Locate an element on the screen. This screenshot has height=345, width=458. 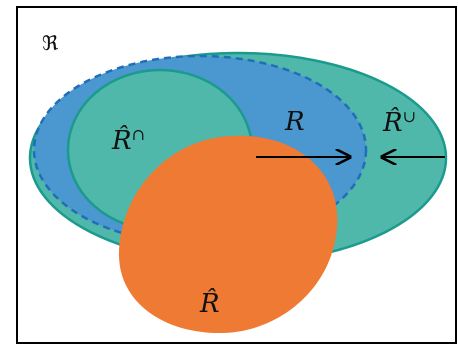
inner-set-label: R̂∩ is located at coordinates (128, 140).